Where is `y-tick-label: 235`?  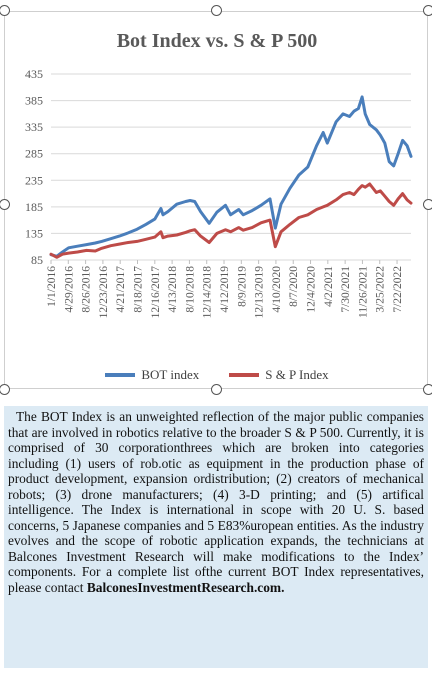
y-tick-label: 235 is located at coordinates (34, 180).